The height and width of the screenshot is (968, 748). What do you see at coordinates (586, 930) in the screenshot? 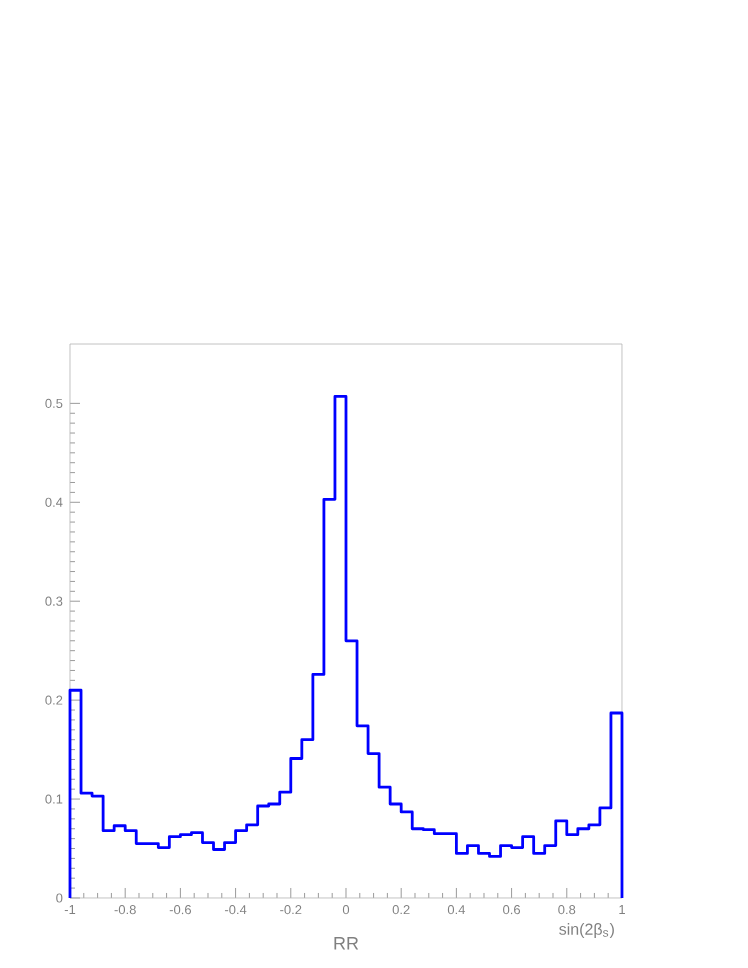
I see `x-axis-title: sin(2β$_{s}$)` at bounding box center [586, 930].